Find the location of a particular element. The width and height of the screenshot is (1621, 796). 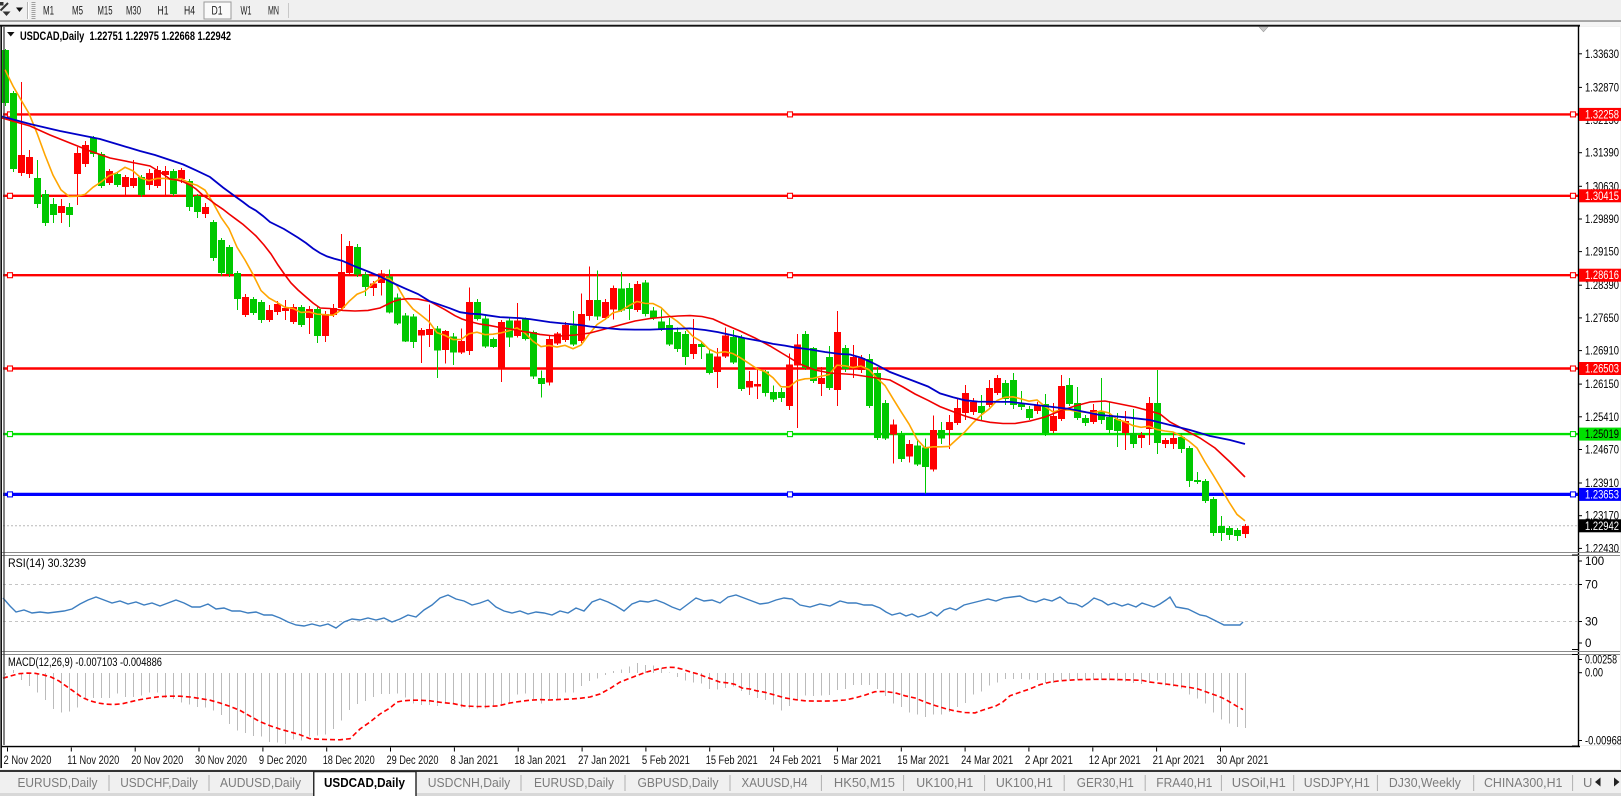

svg-text: 21 Apr 2021 is located at coordinates (1179, 761).